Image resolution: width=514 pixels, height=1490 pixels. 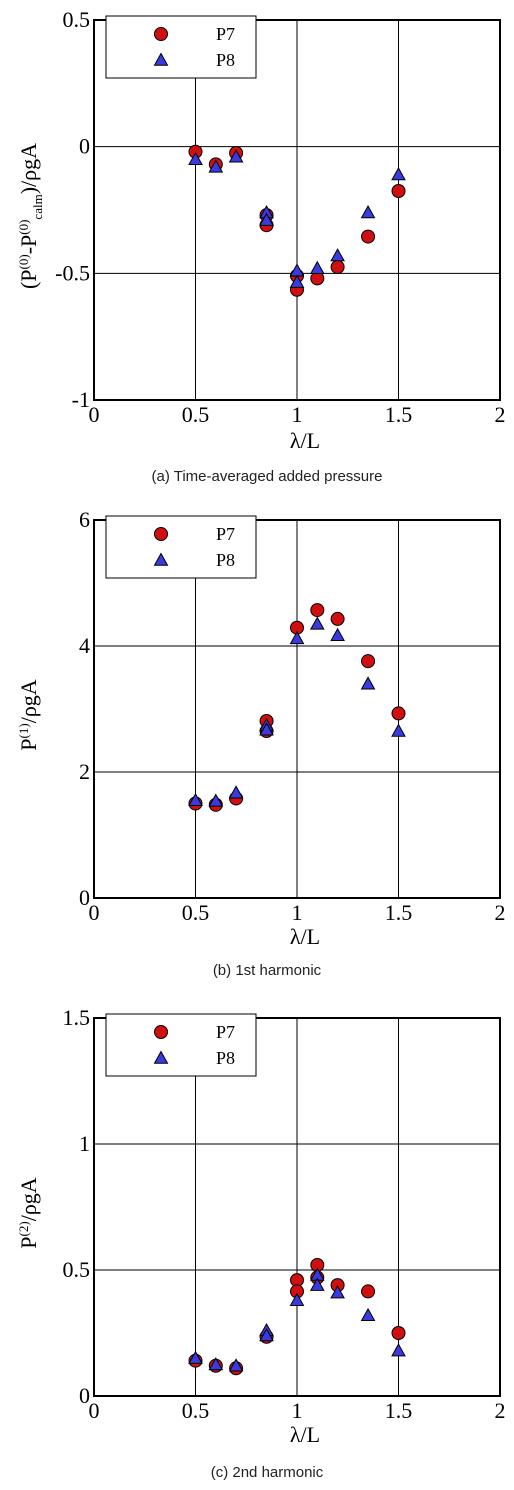 I want to click on y-axis-label-sup1: (2), so click(x=23, y=1228).